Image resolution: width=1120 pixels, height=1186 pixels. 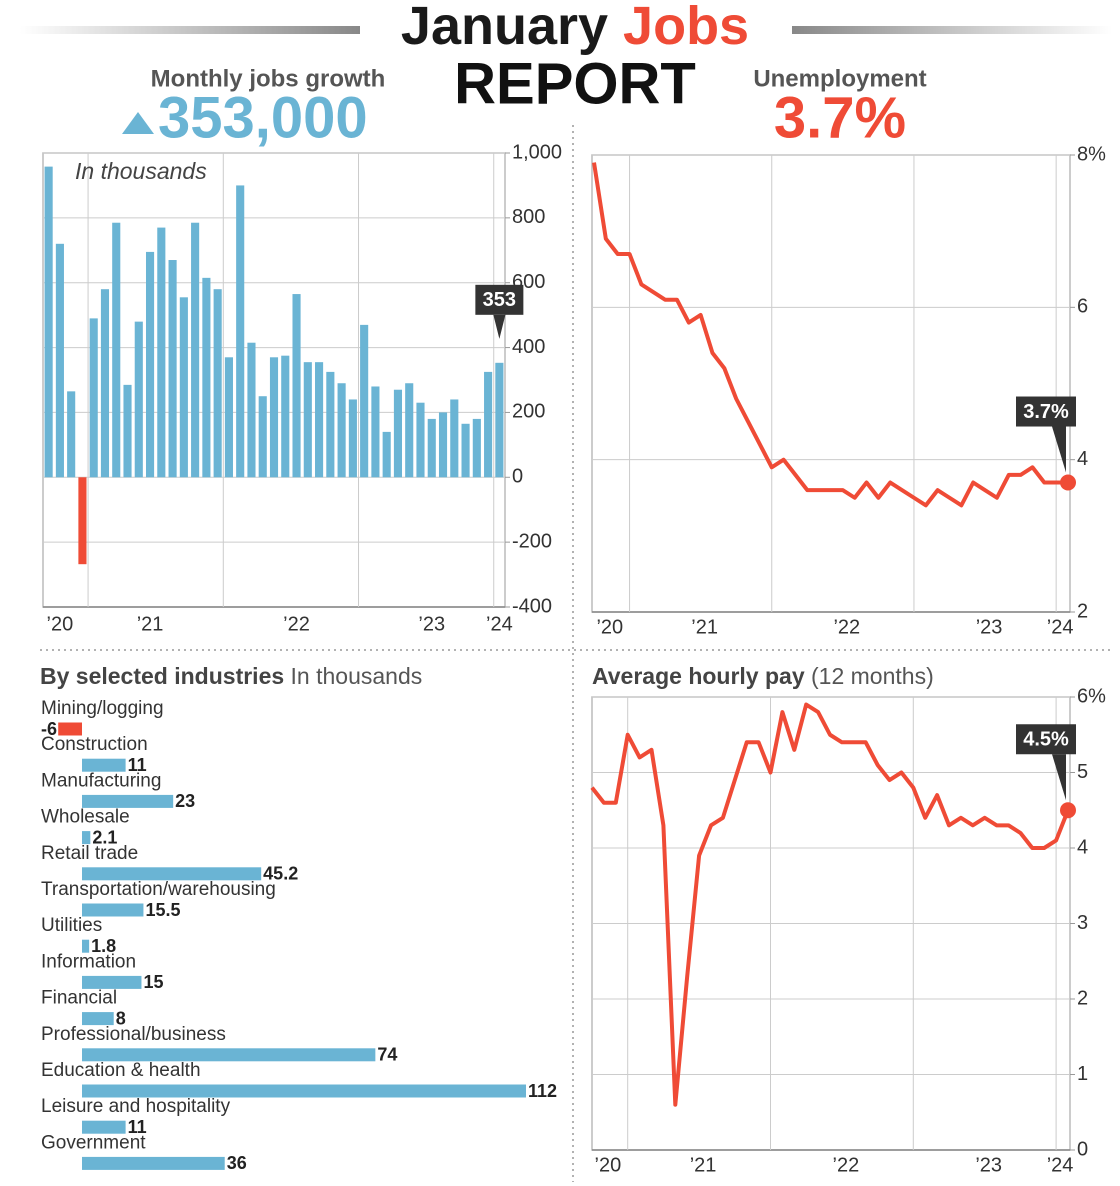 I want to click on category-label: Leisure and hospitality, so click(x=136, y=1106).